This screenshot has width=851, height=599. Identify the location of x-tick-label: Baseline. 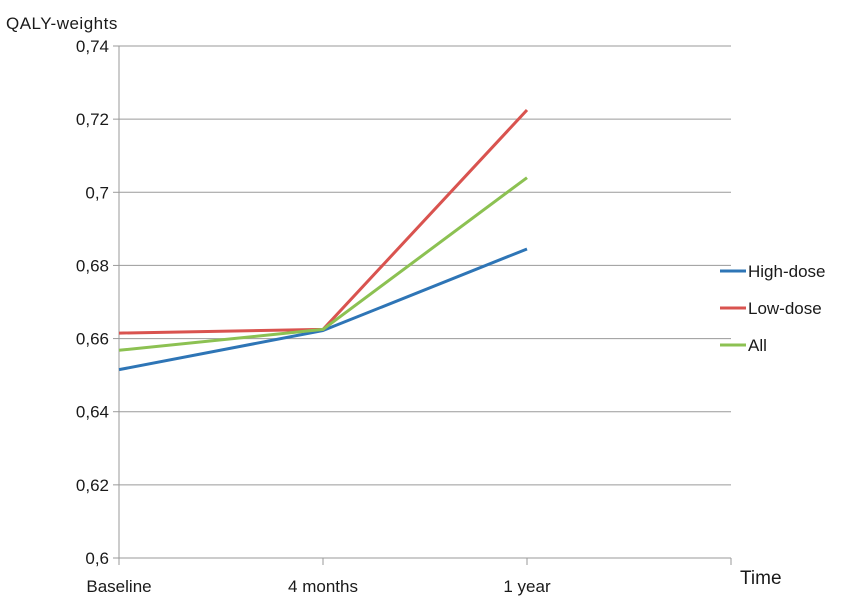
(118, 586).